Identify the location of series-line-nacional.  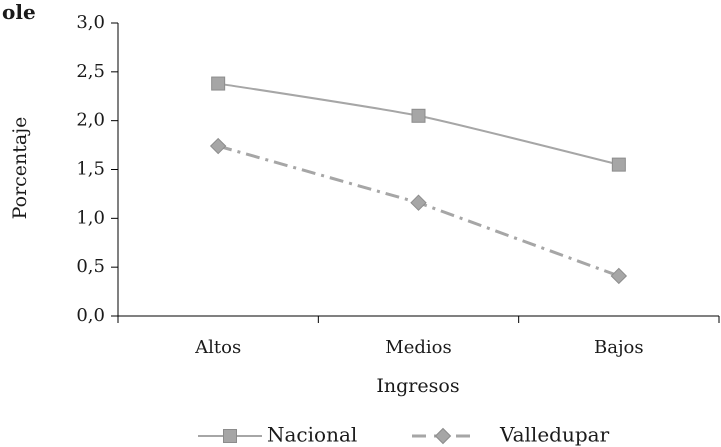
(419, 124).